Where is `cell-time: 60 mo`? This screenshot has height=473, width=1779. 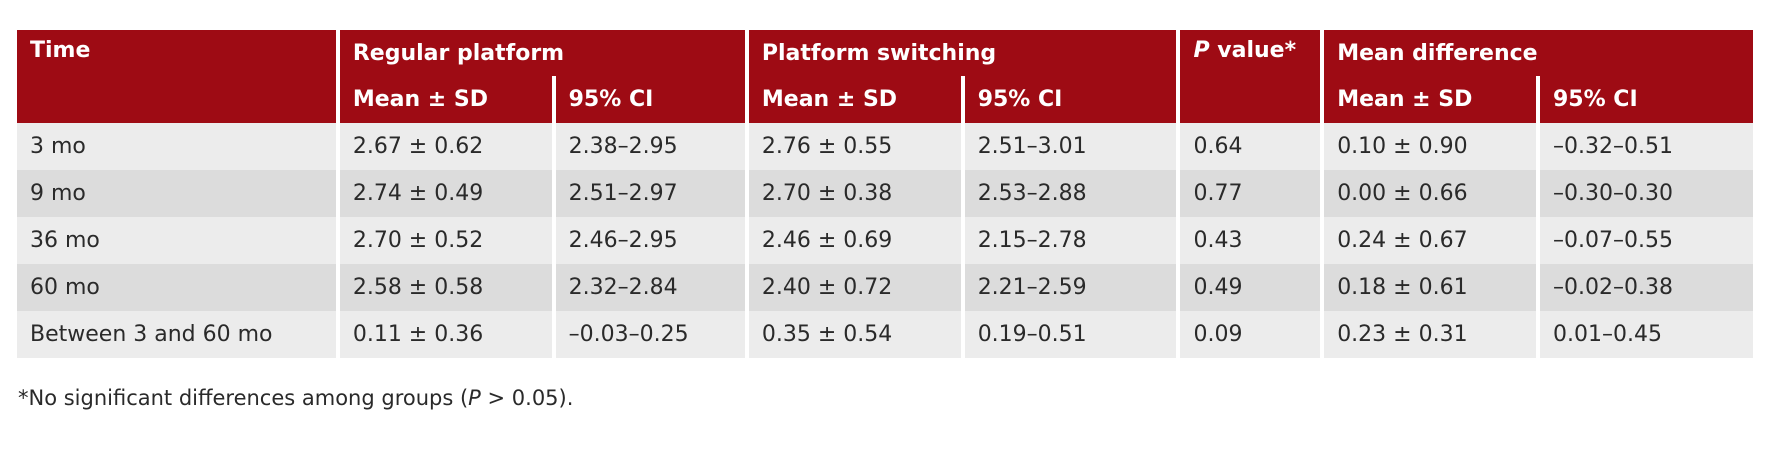 cell-time: 60 mo is located at coordinates (176, 287).